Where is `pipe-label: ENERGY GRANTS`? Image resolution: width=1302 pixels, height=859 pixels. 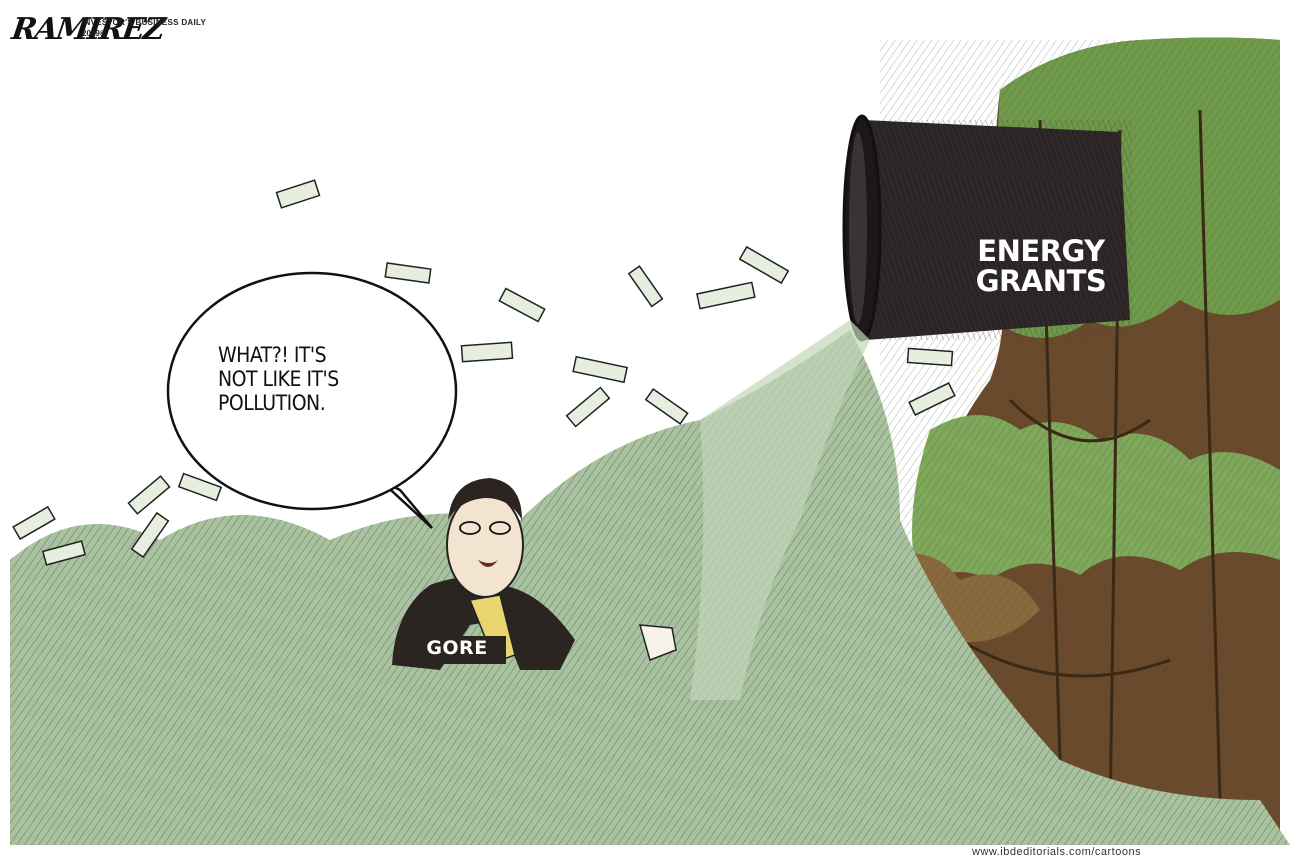
pipe-label: ENERGY GRANTS is located at coordinates (1041, 266).